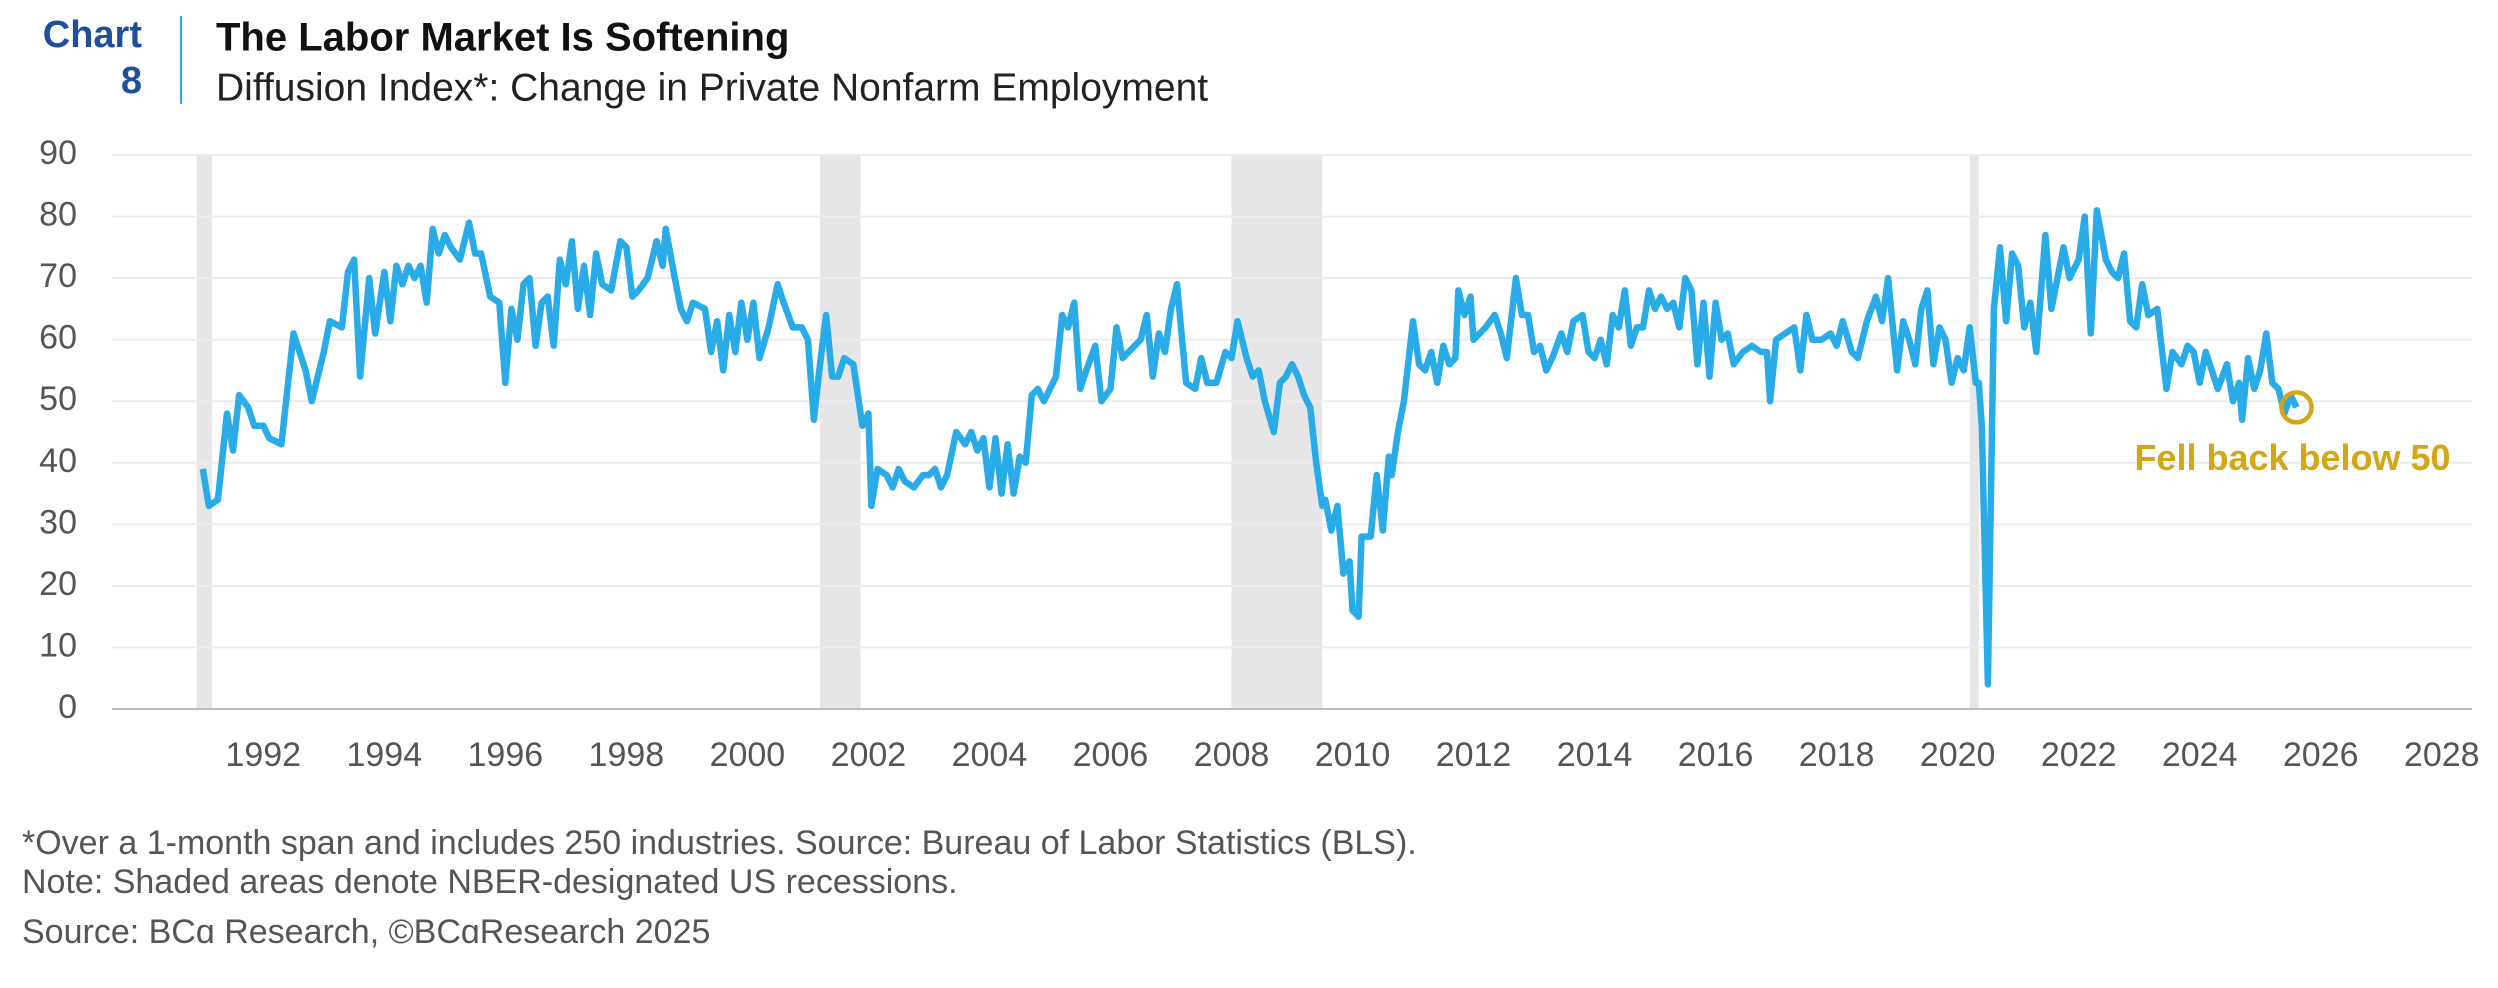 This screenshot has width=2498, height=988. I want to click on x-tick-label: 2026, so click(2321, 755).